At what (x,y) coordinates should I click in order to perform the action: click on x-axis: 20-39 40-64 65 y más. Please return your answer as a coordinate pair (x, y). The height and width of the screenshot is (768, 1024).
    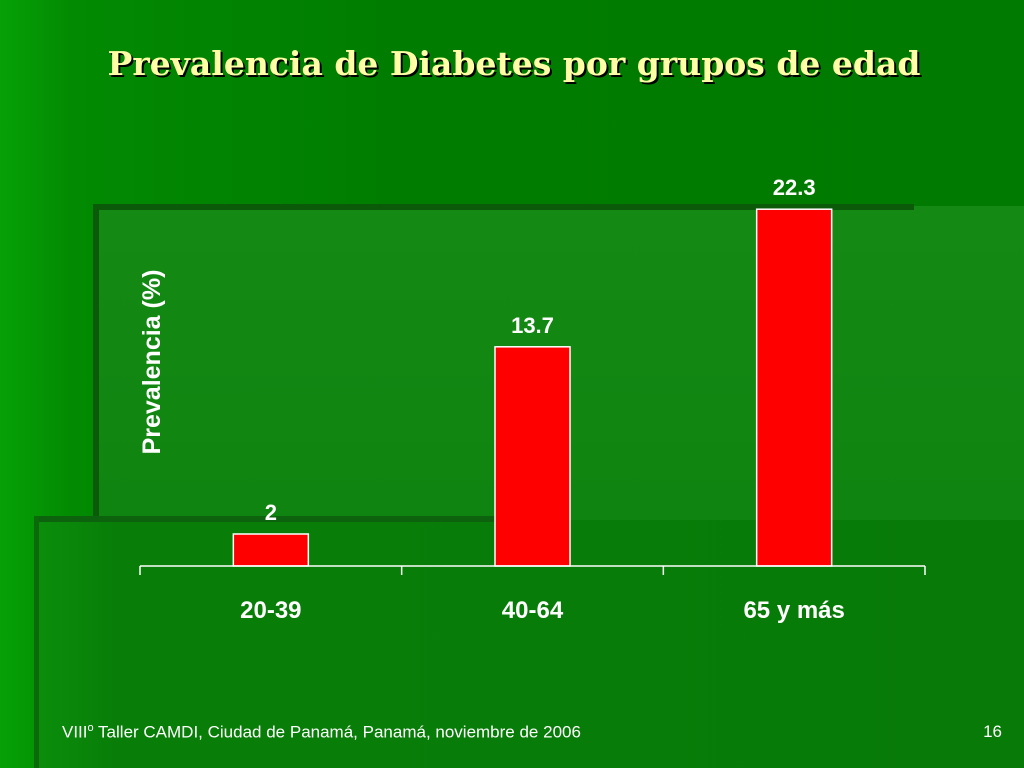
    Looking at the image, I should click on (532, 594).